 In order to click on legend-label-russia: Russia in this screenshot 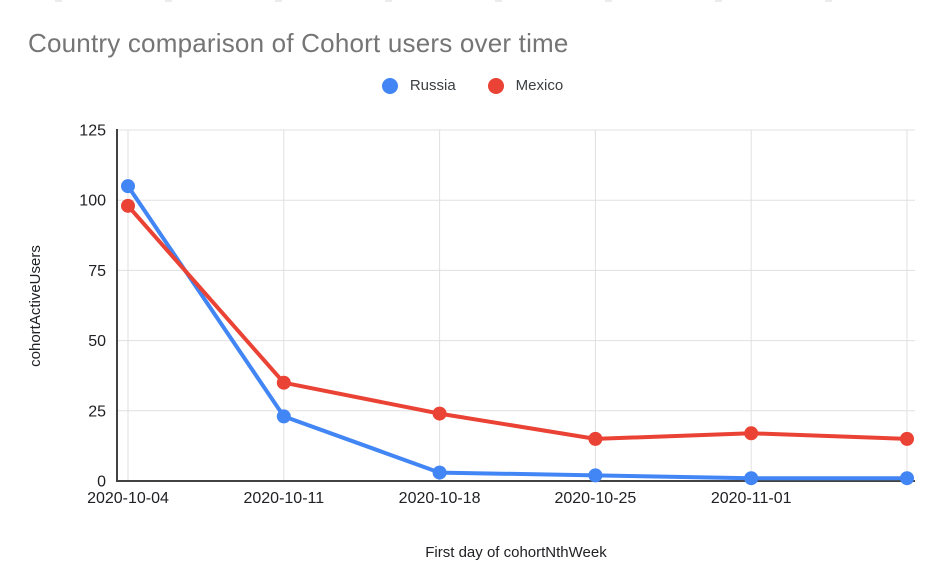, I will do `click(432, 85)`.